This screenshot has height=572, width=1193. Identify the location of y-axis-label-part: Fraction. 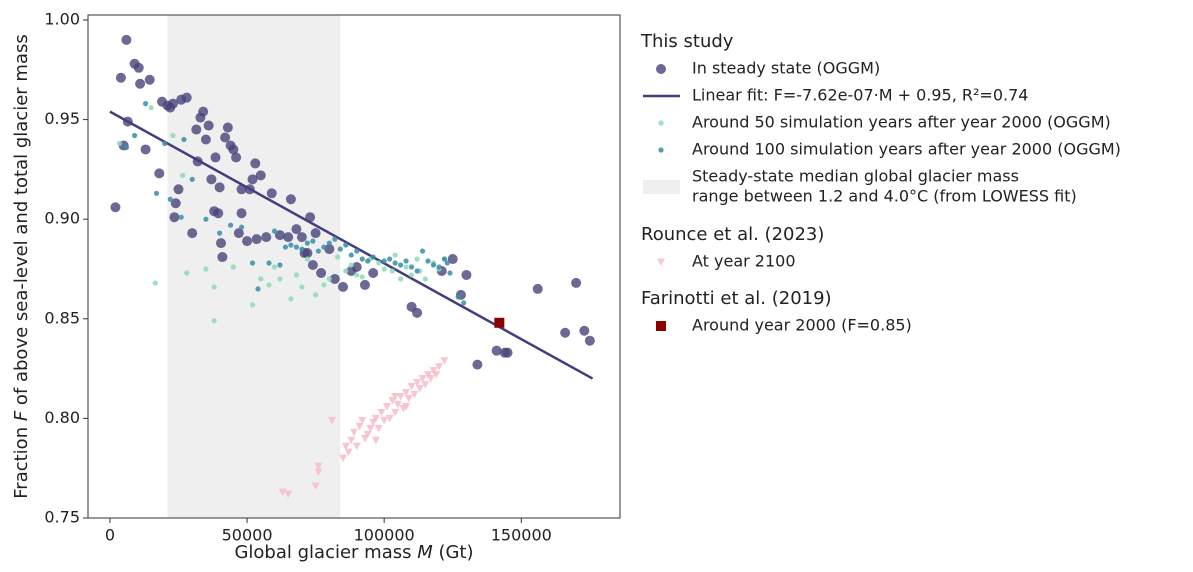
(21, 460).